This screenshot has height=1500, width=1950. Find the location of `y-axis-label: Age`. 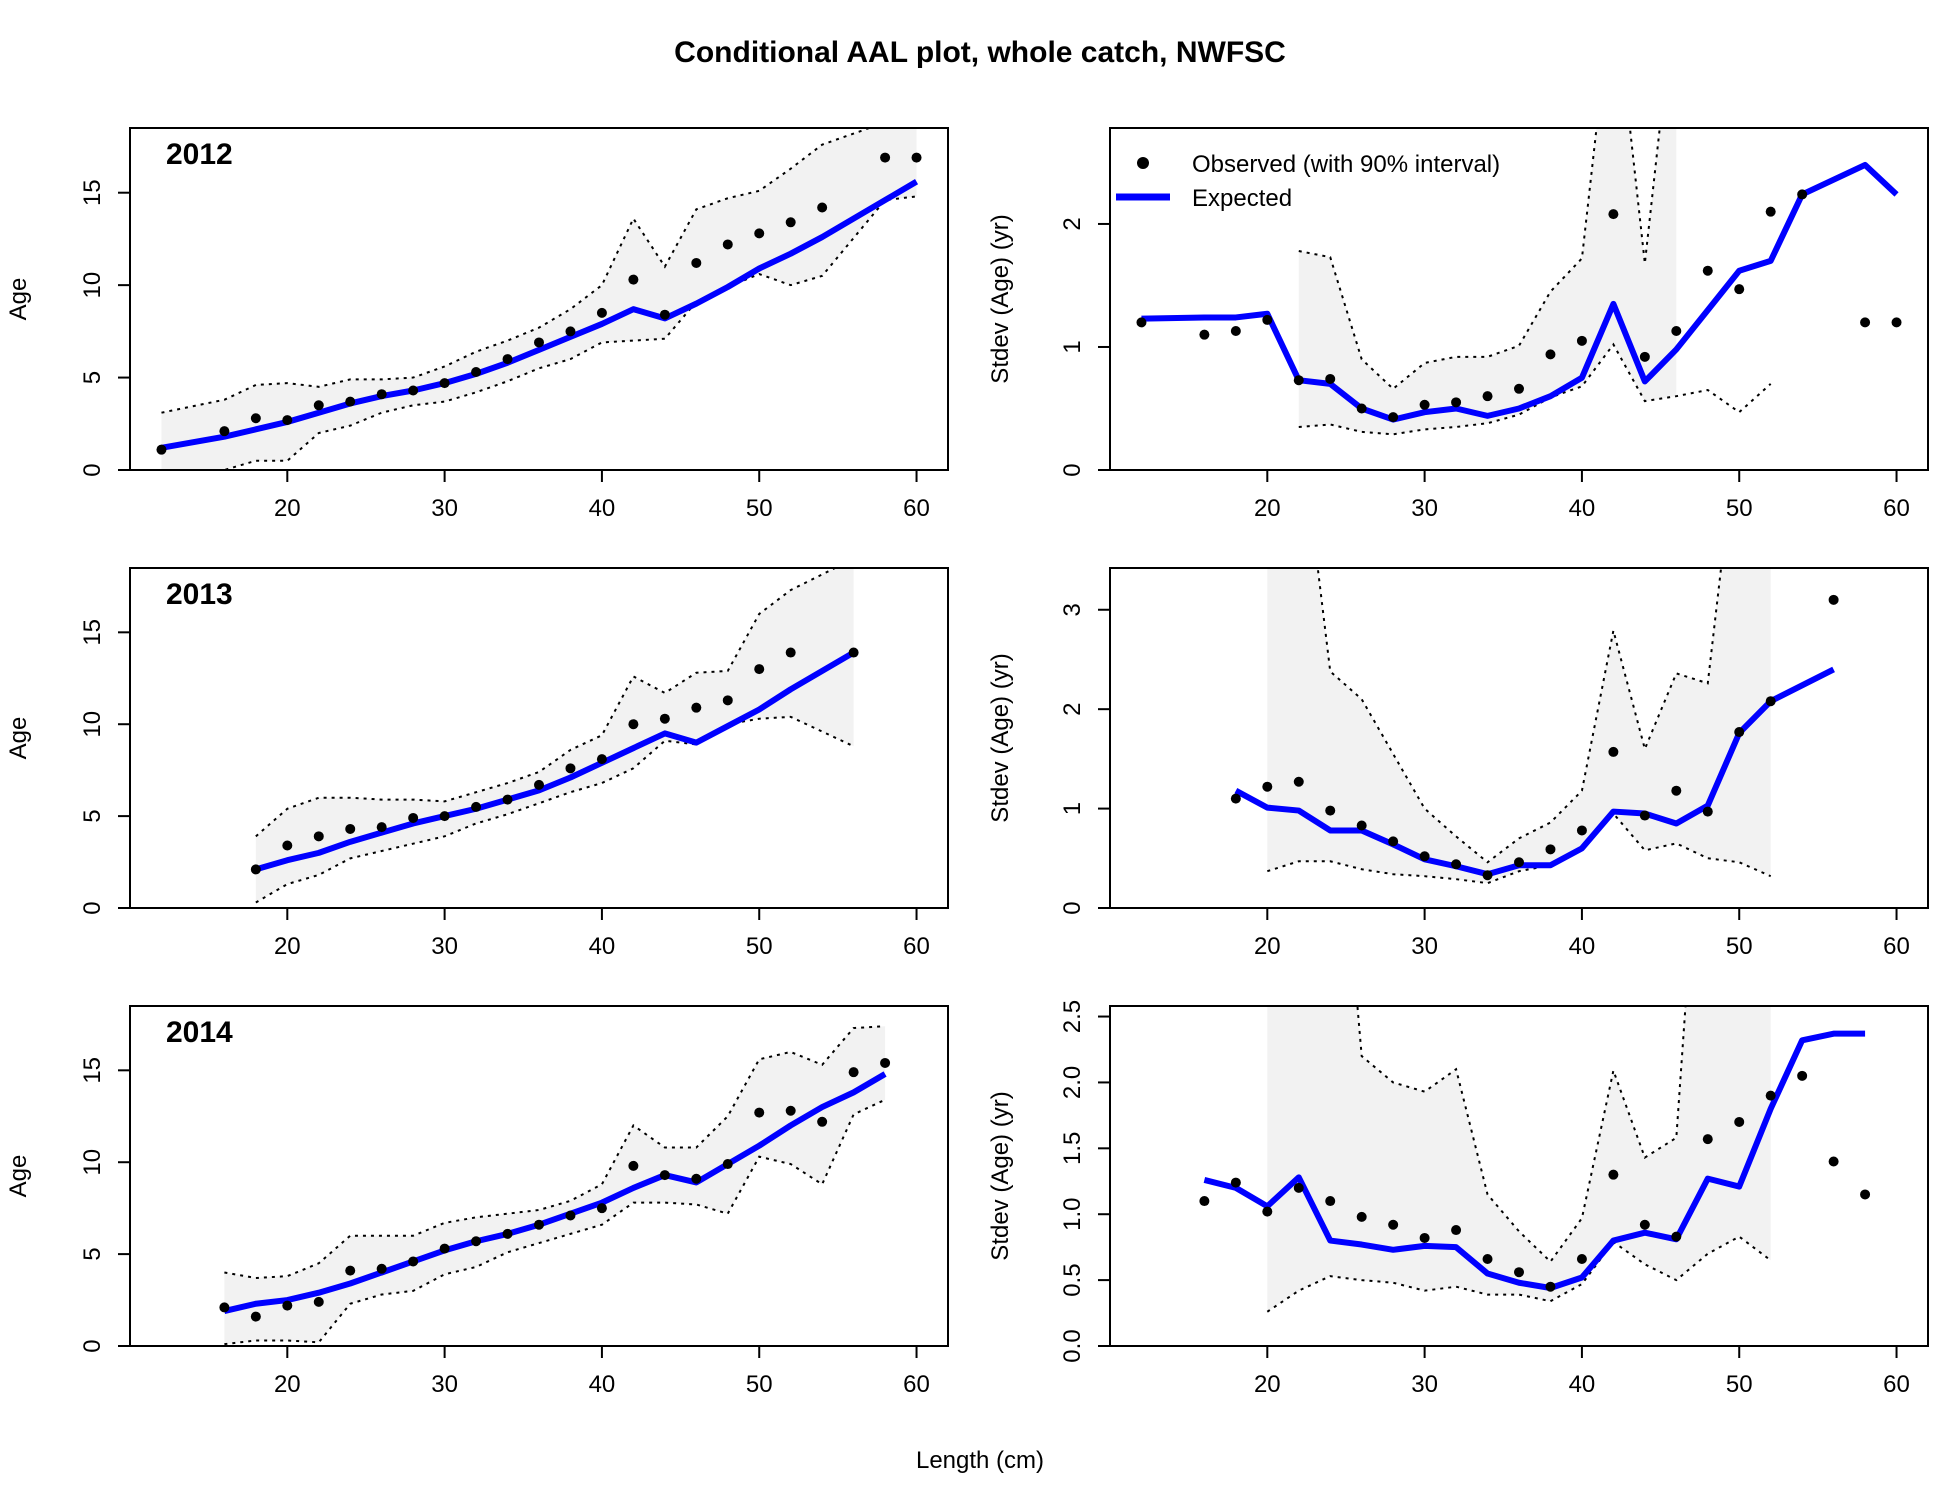

y-axis-label: Age is located at coordinates (18, 738).